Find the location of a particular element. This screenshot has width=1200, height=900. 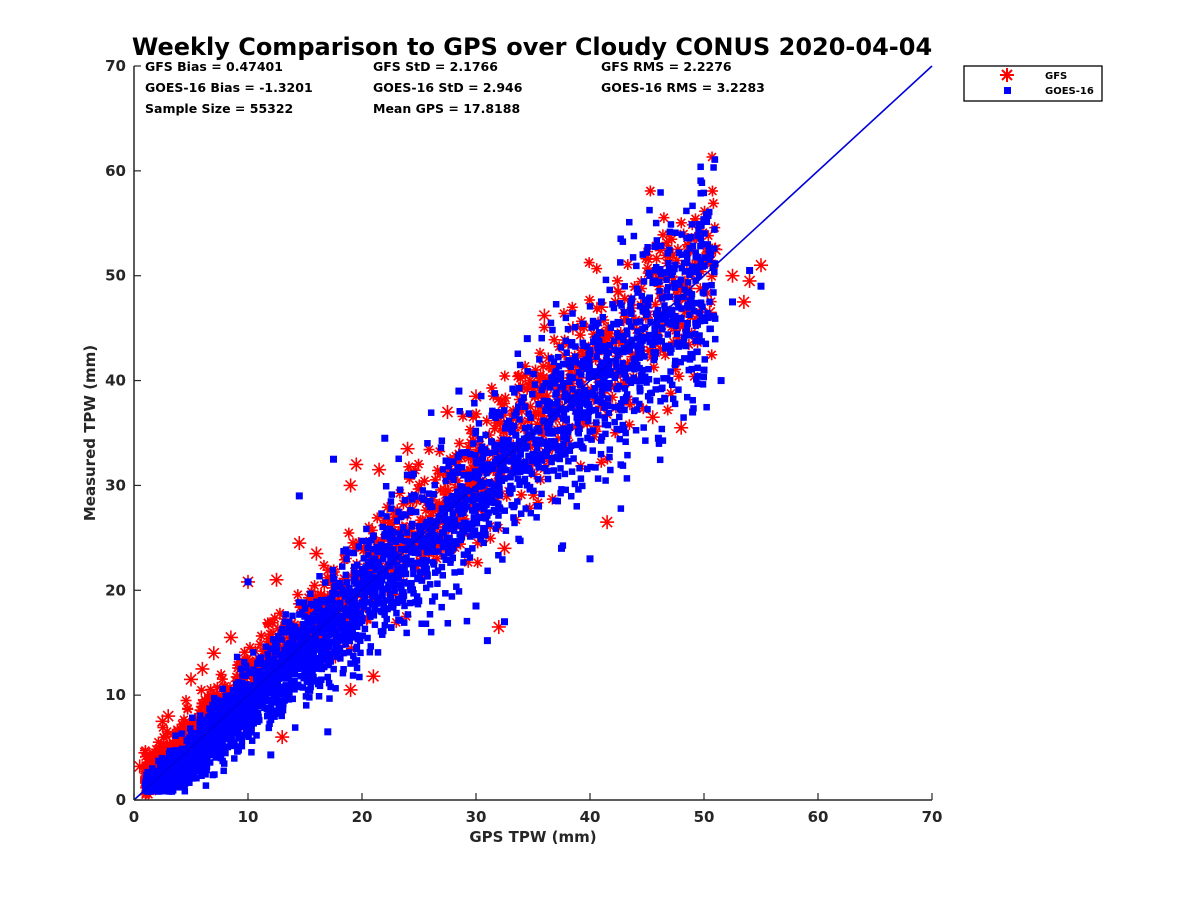

stat-gfs-bias: GFS Bias = 0.47401 is located at coordinates (214, 66).